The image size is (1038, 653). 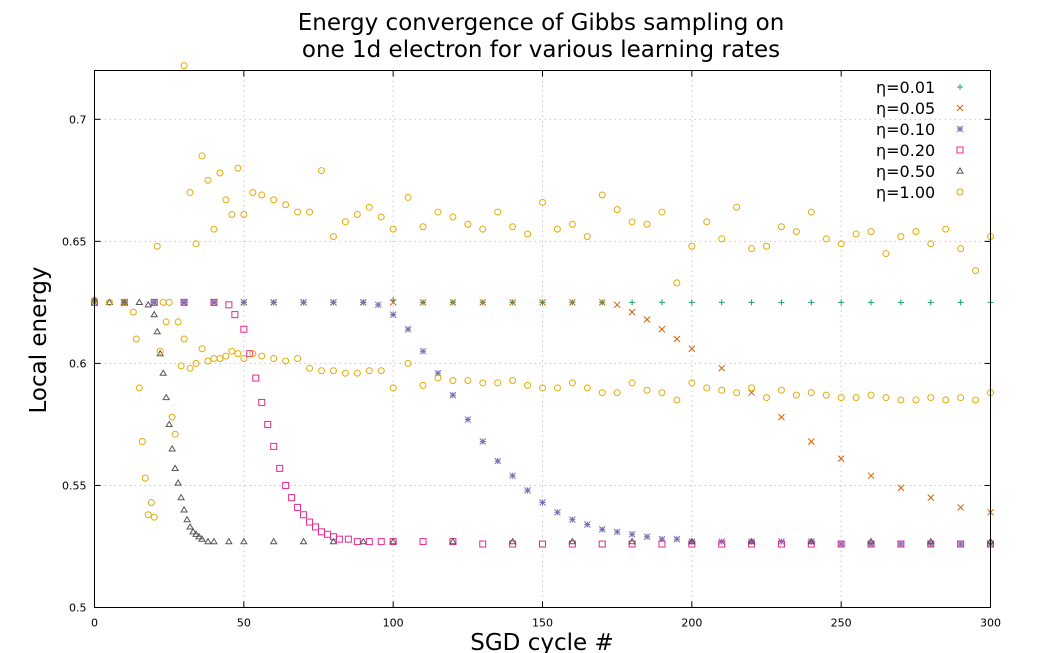 What do you see at coordinates (244, 623) in the screenshot?
I see `x-tick-label: 50` at bounding box center [244, 623].